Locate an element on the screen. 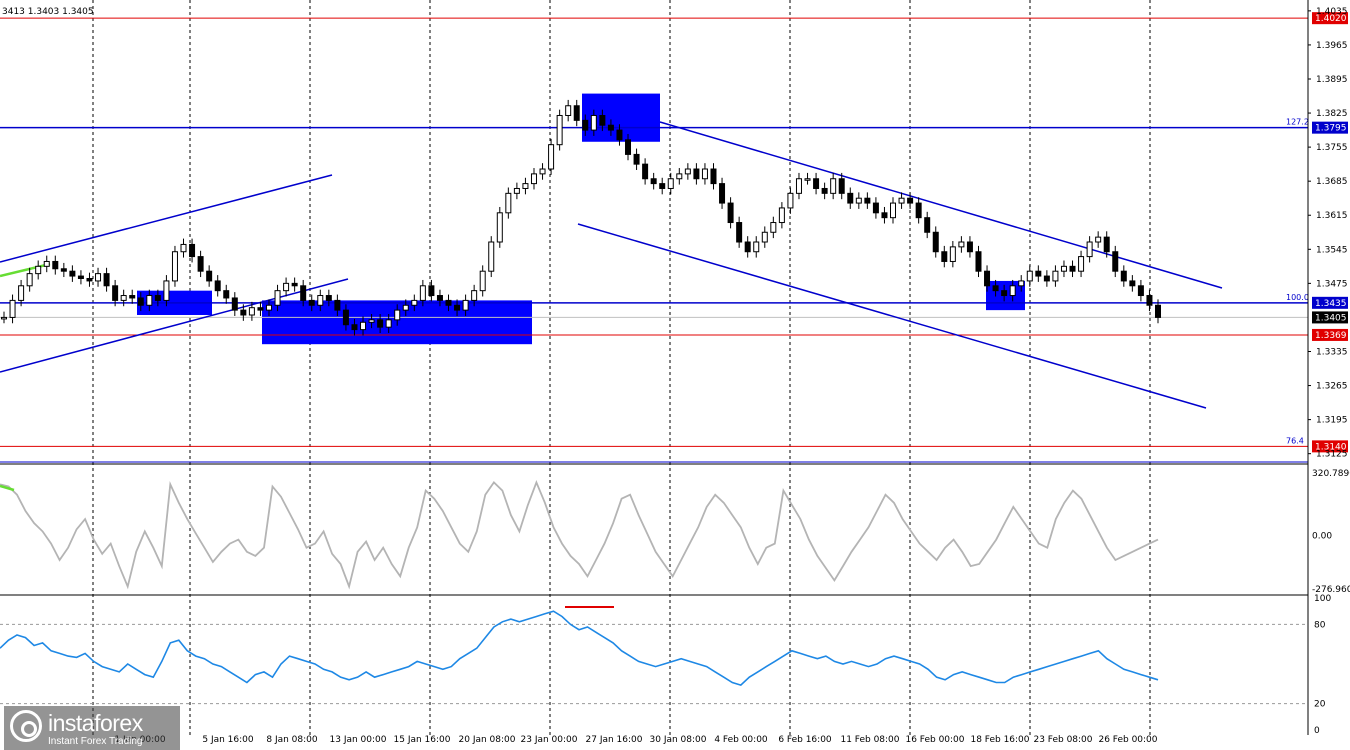  level-price-label: 1.3435 is located at coordinates (1331, 304).